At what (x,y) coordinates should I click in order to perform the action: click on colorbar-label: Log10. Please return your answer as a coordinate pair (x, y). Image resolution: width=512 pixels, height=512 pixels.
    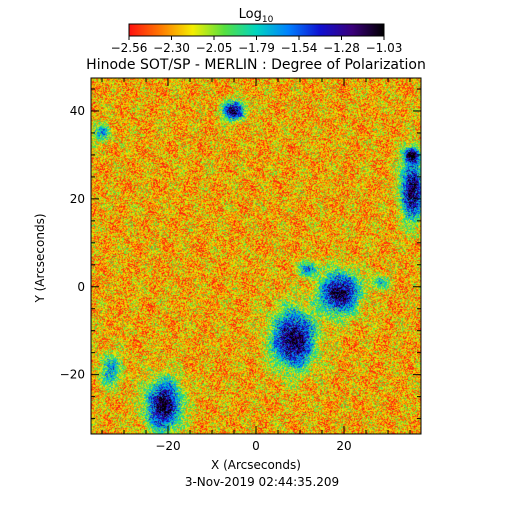
    Looking at the image, I should click on (256, 16).